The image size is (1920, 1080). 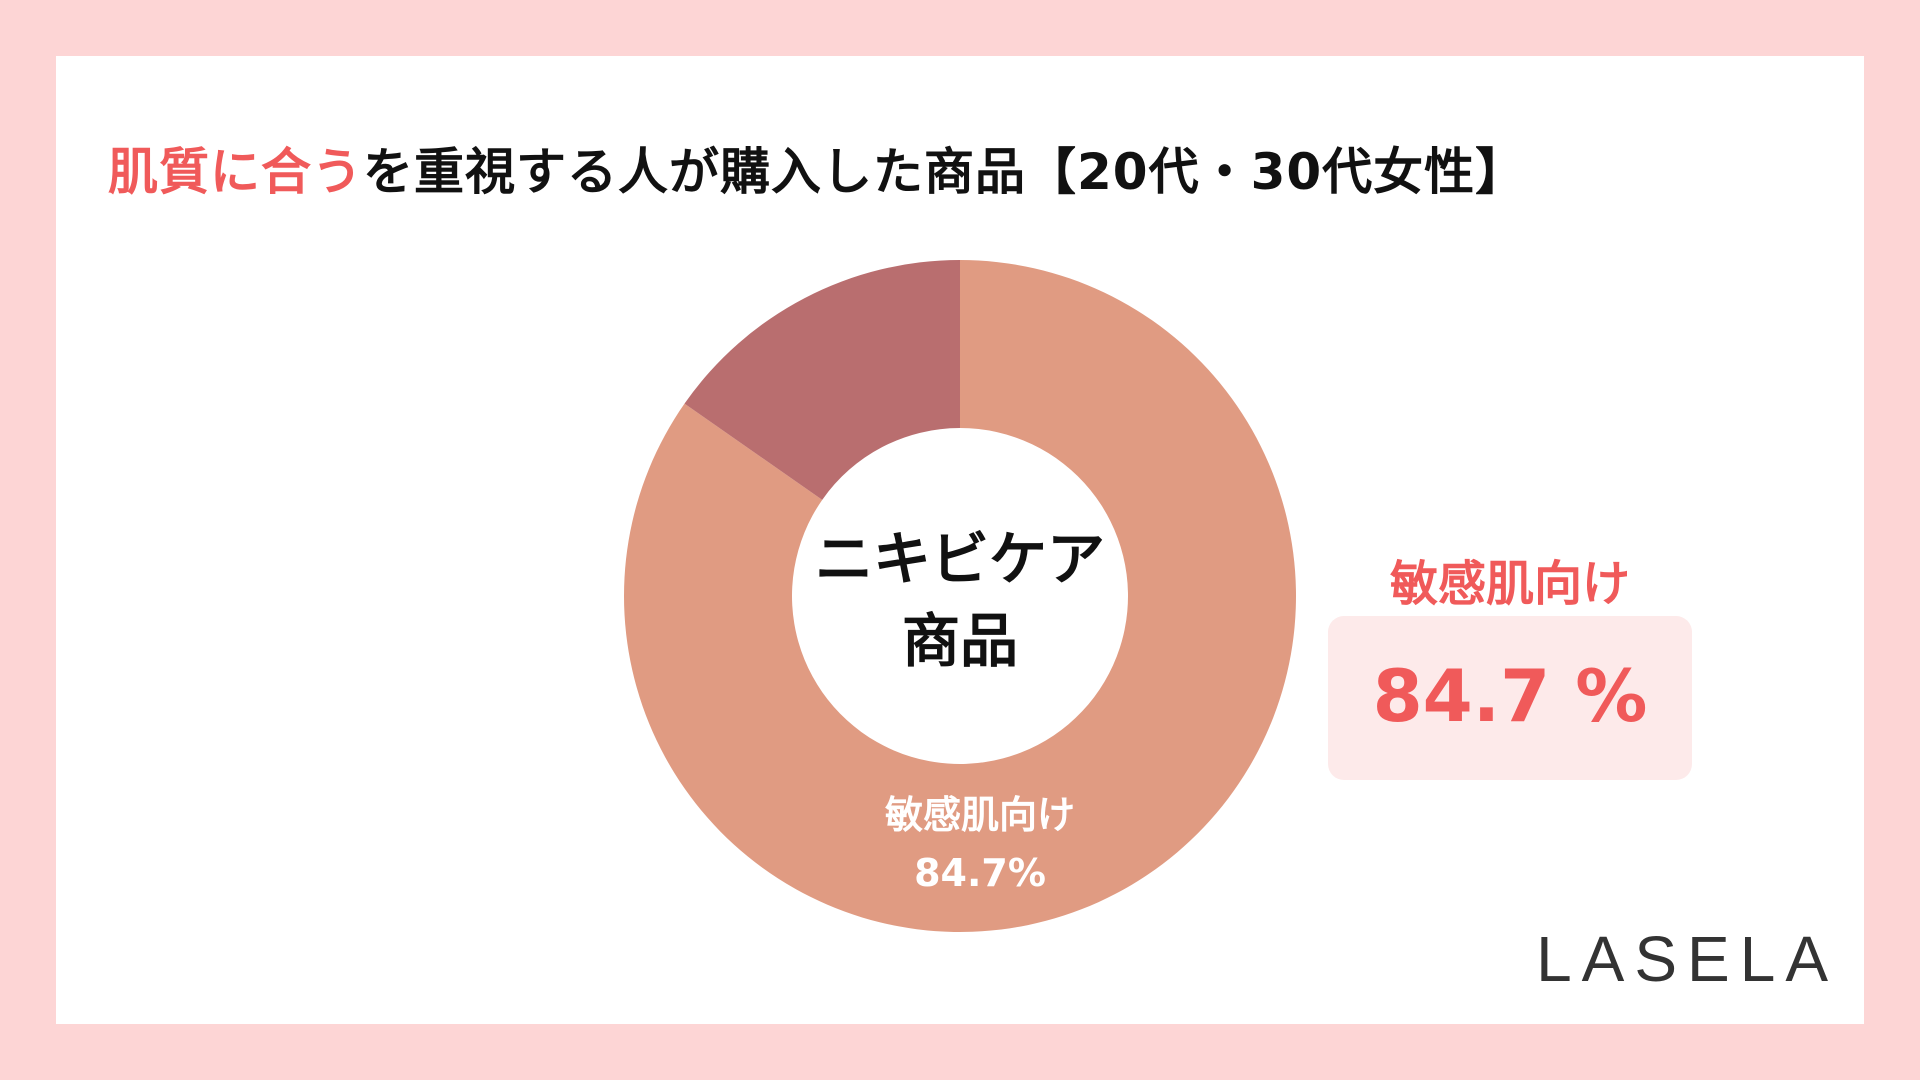 I want to click on callout-value: 84.7 %, so click(x=1510, y=696).